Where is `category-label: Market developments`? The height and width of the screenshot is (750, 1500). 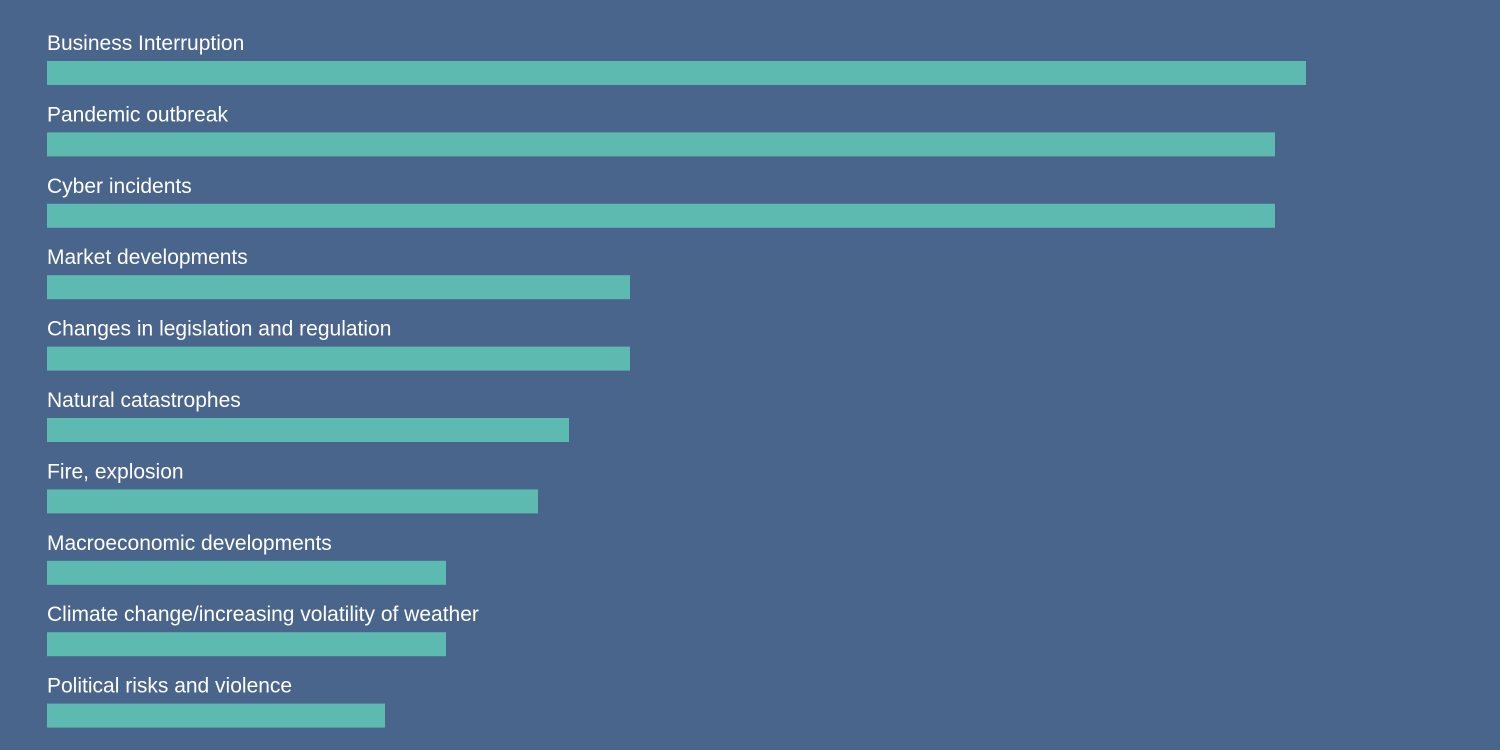 category-label: Market developments is located at coordinates (147, 257).